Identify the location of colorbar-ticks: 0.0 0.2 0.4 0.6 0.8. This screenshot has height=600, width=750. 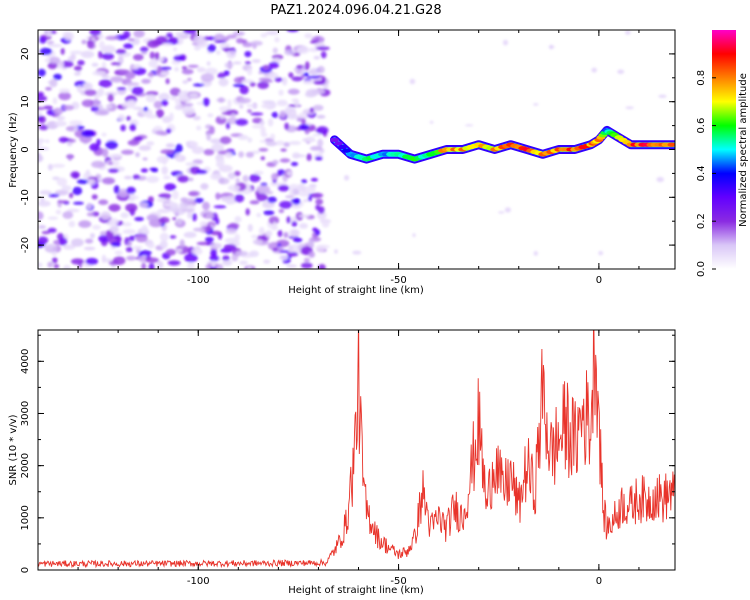
(706, 173).